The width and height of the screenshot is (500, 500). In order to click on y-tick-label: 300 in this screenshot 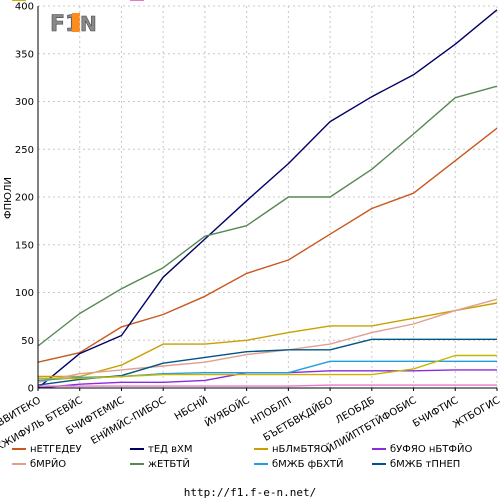, I will do `click(24, 102)`.